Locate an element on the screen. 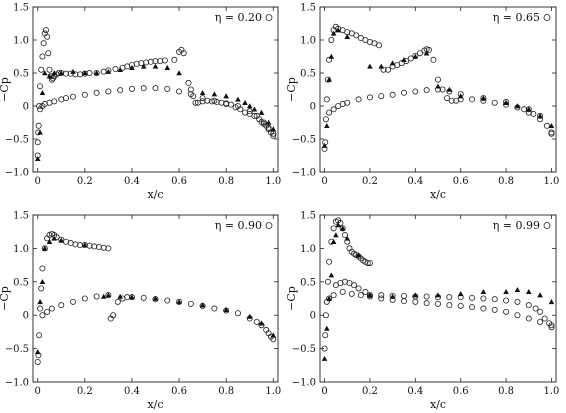 The width and height of the screenshot is (566, 413). y-tick-label: 0 is located at coordinates (313, 107).